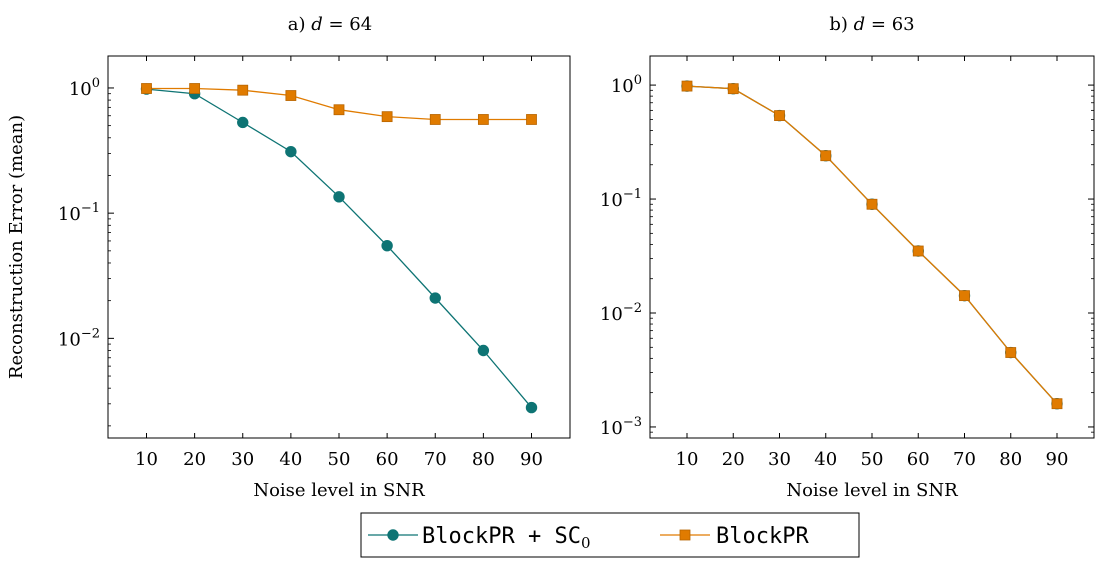 This screenshot has width=1110, height=562. I want to click on panel-a-ytick-label: 10⁰, so click(84, 88).